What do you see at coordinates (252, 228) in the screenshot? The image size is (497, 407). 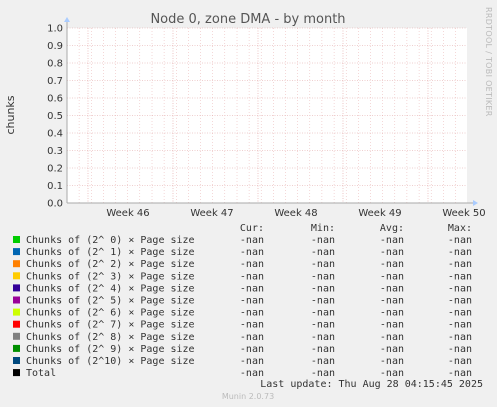 I see `legend-column-header: Cur:` at bounding box center [252, 228].